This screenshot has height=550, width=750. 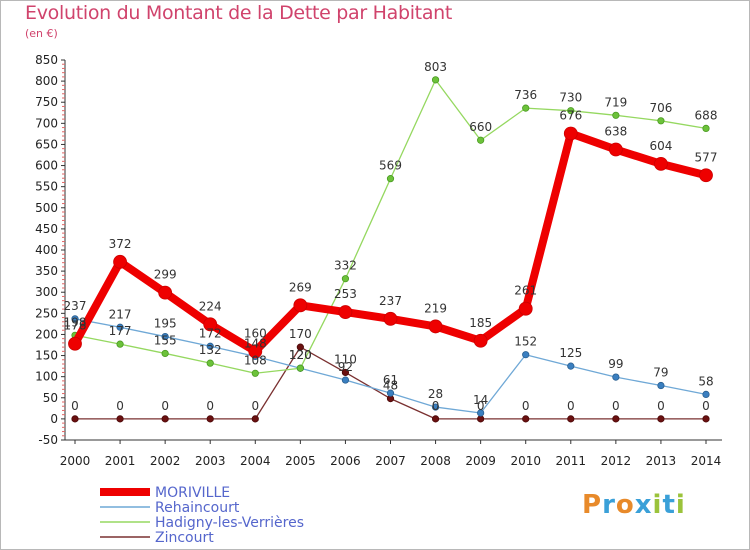 I want to click on data-label: 253, so click(x=345, y=294).